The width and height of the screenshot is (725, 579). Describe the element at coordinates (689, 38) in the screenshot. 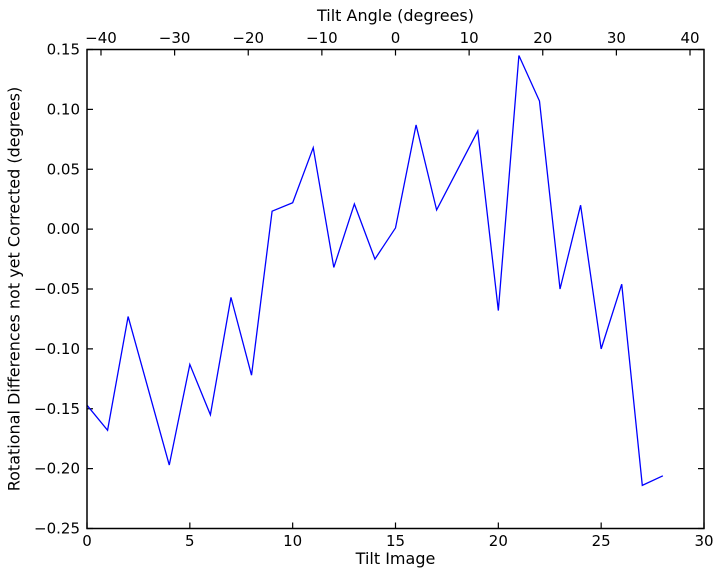

I see `top-axis-tick-label: 40` at that location.